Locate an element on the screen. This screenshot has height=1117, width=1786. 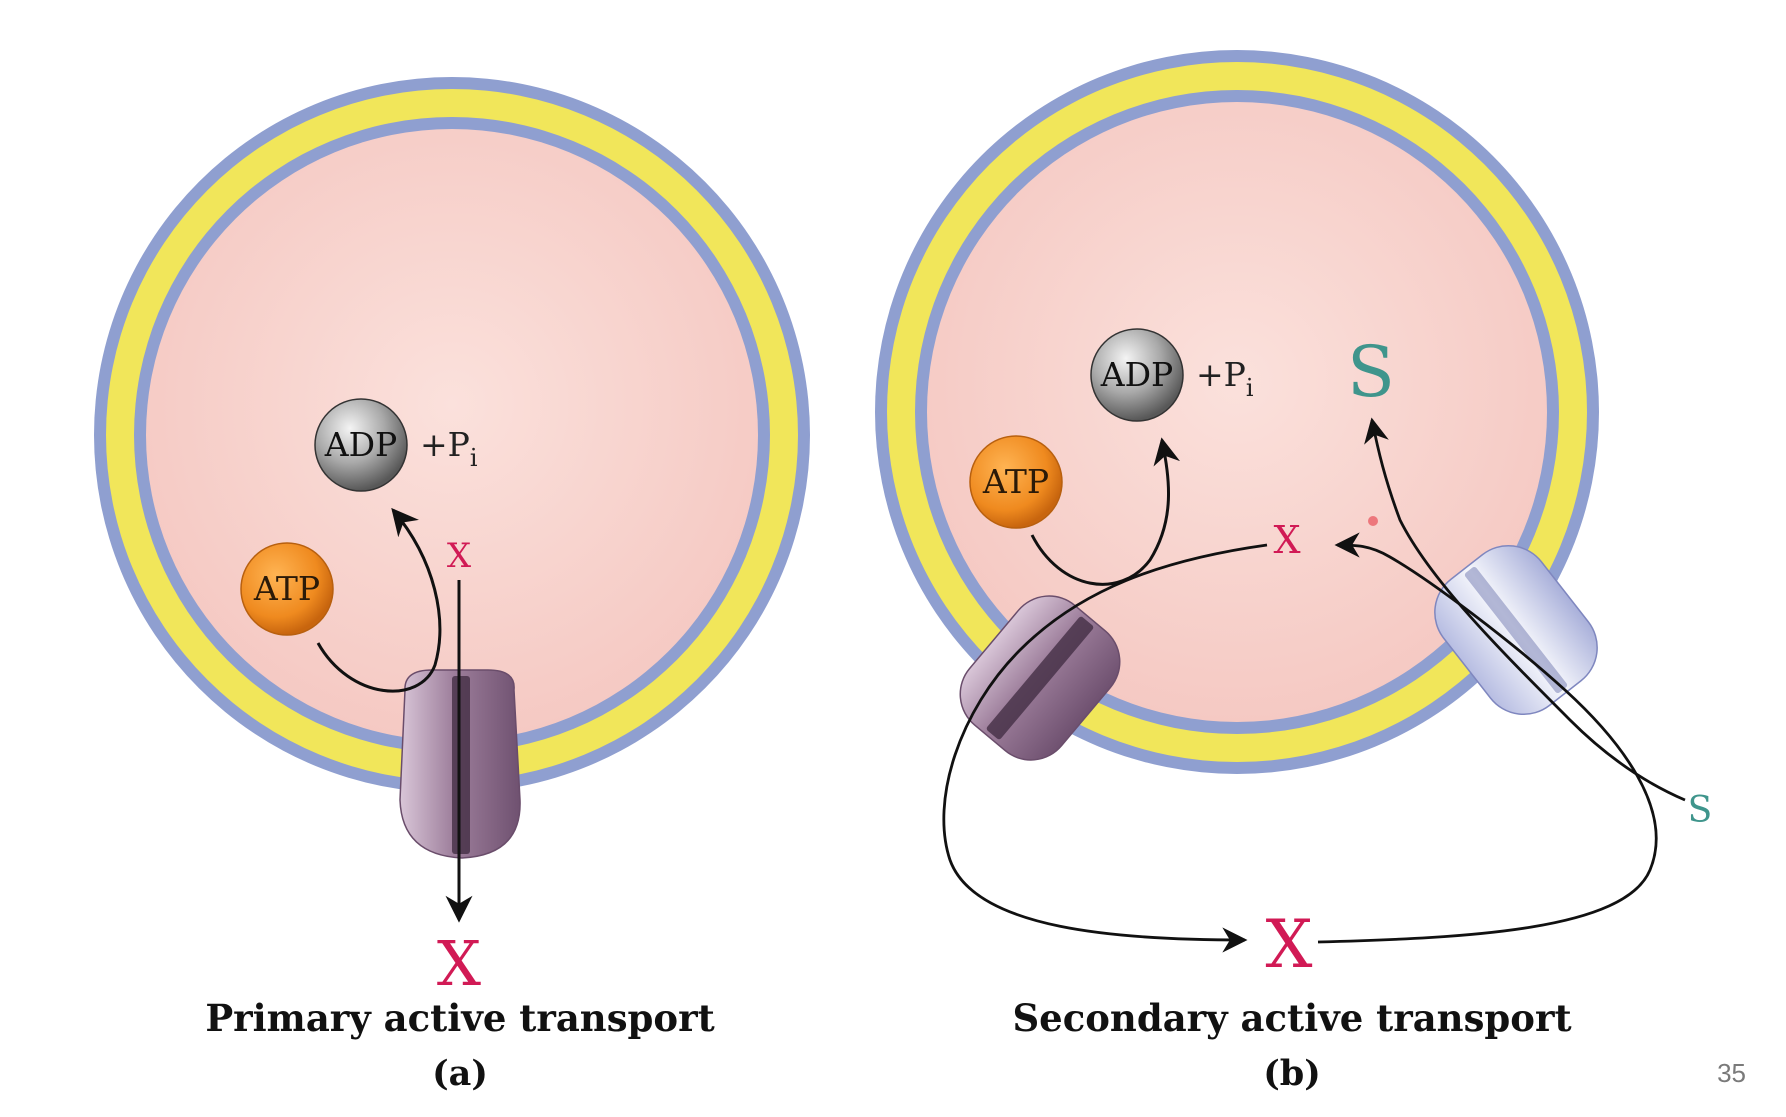
atp-molecule-b: ATP is located at coordinates (1016, 482).